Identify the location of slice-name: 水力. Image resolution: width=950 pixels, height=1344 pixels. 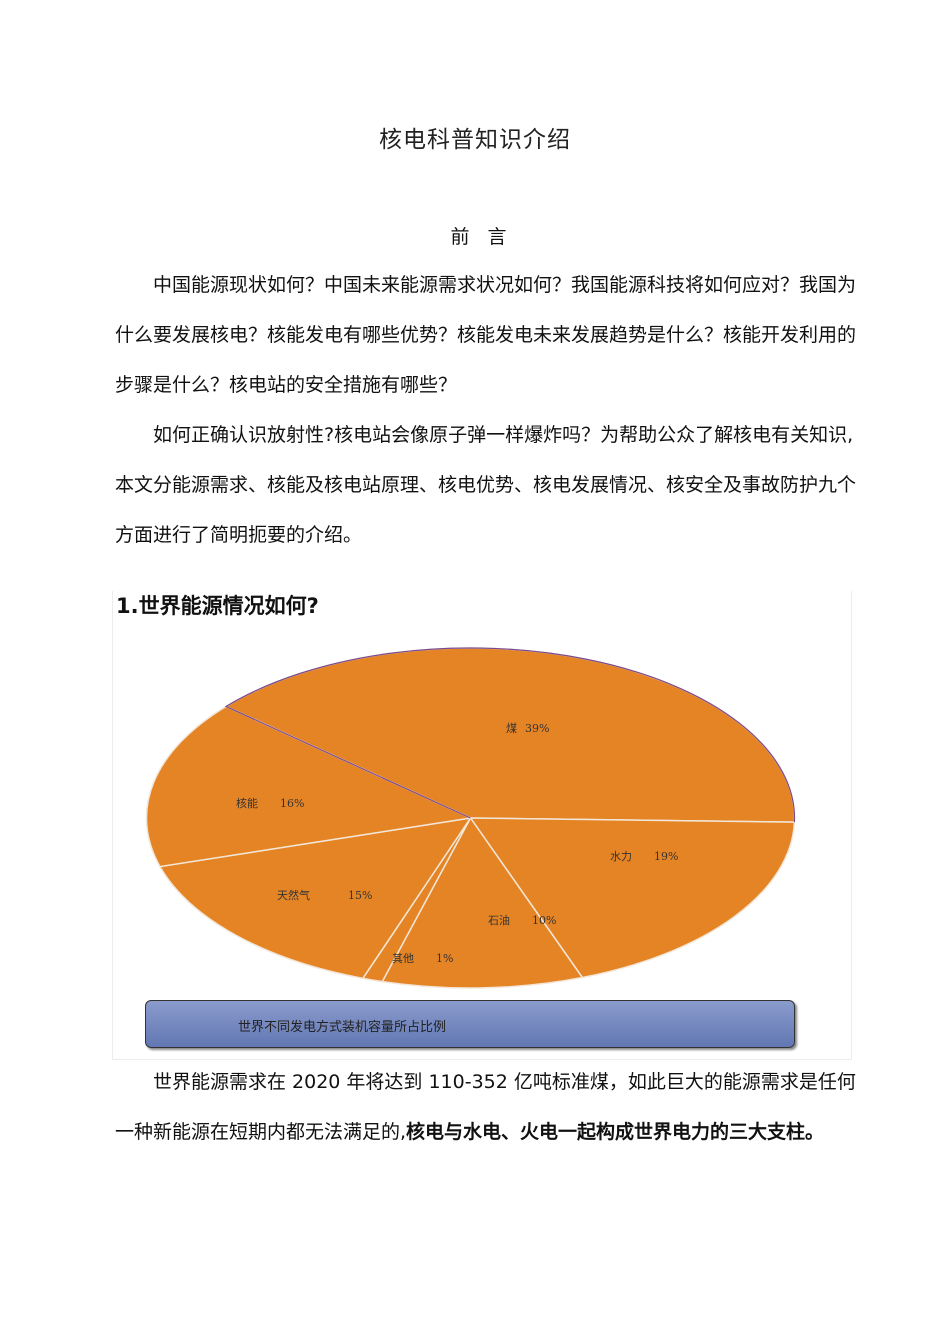
(621, 856).